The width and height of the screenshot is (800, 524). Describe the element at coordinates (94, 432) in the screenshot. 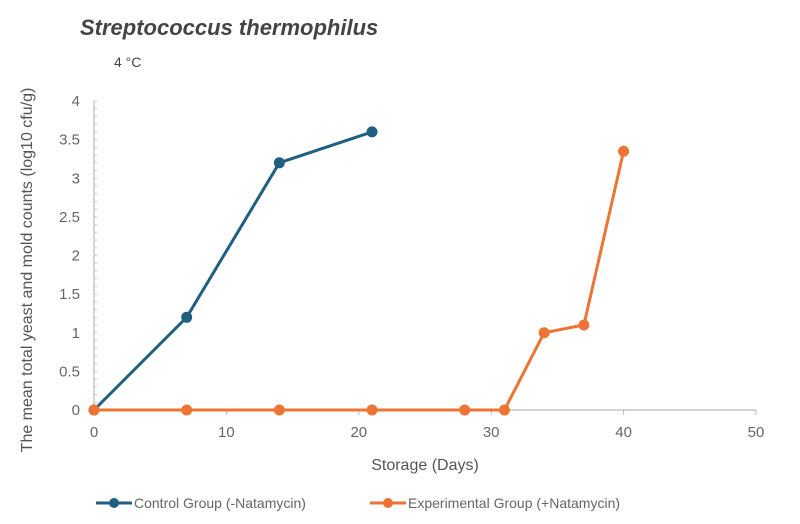

I see `x-tick-label: 0` at that location.